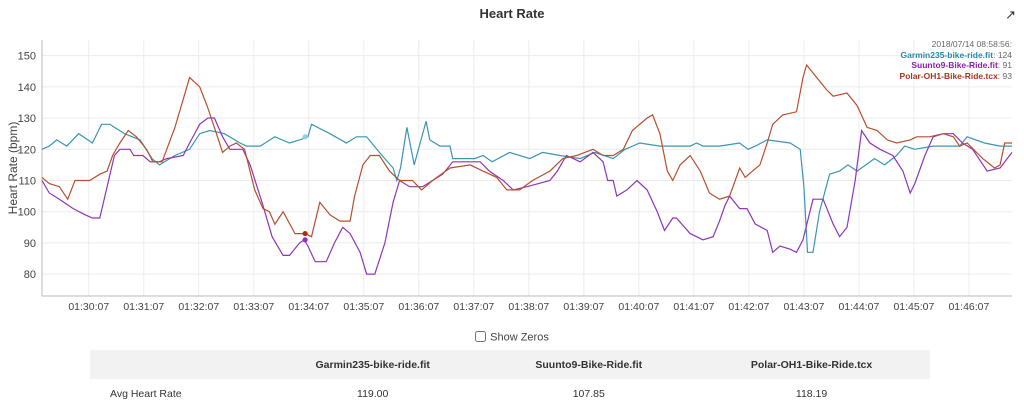  Describe the element at coordinates (971, 44) in the screenshot. I see `tooltip-timestamp: 2018/07/14 08:58:56:` at that location.